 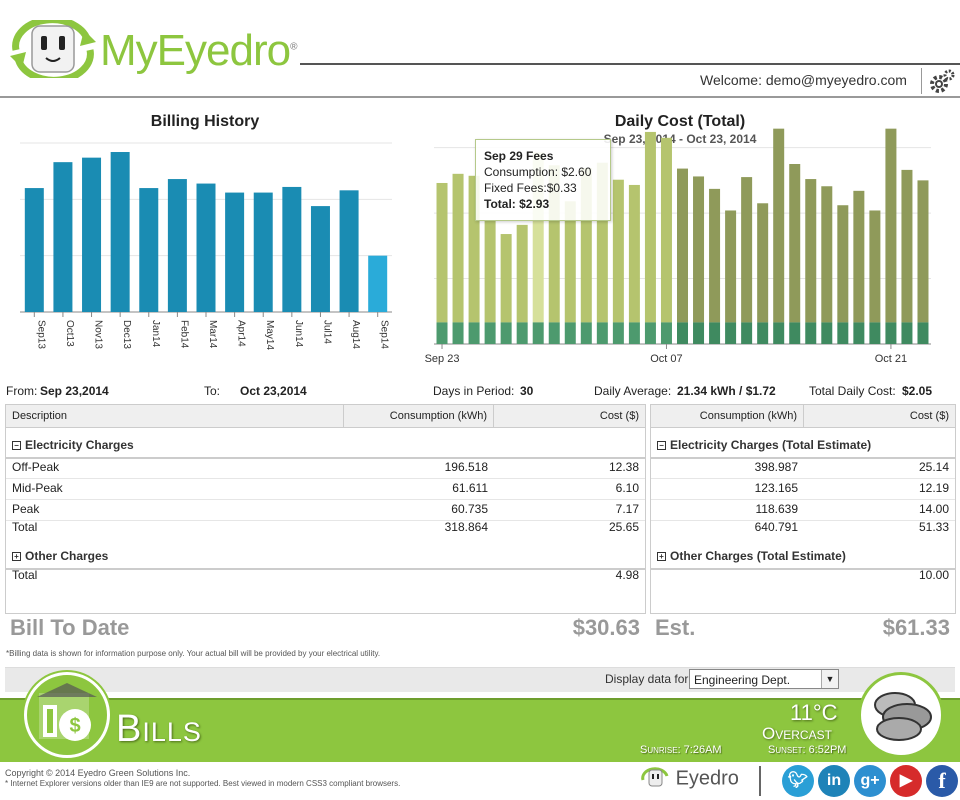 I want to click on cloud-icon, so click(x=901, y=715).